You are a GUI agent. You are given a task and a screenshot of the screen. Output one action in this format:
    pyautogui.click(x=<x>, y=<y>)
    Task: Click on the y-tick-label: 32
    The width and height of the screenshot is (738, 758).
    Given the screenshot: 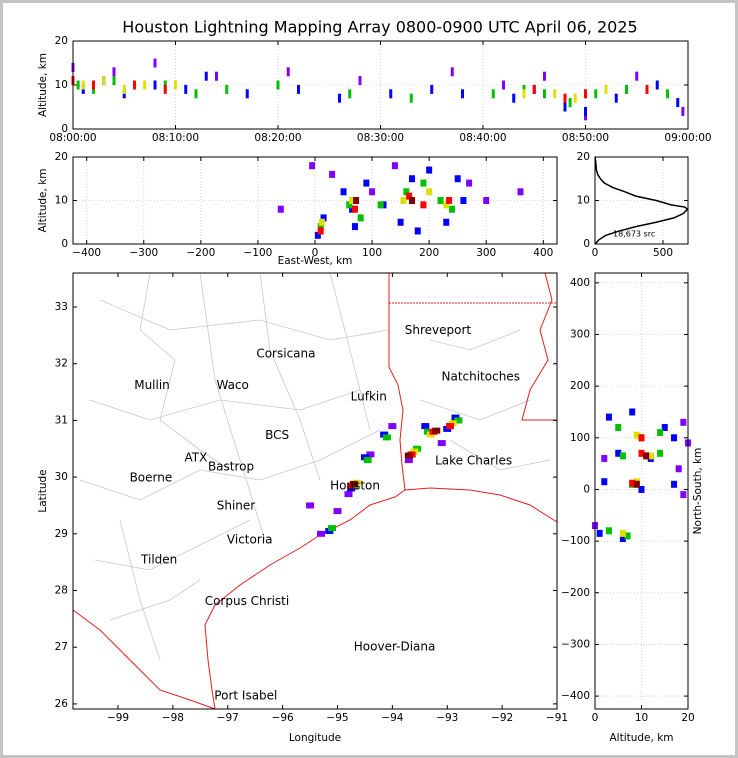 What is the action you would take?
    pyautogui.click(x=61, y=364)
    